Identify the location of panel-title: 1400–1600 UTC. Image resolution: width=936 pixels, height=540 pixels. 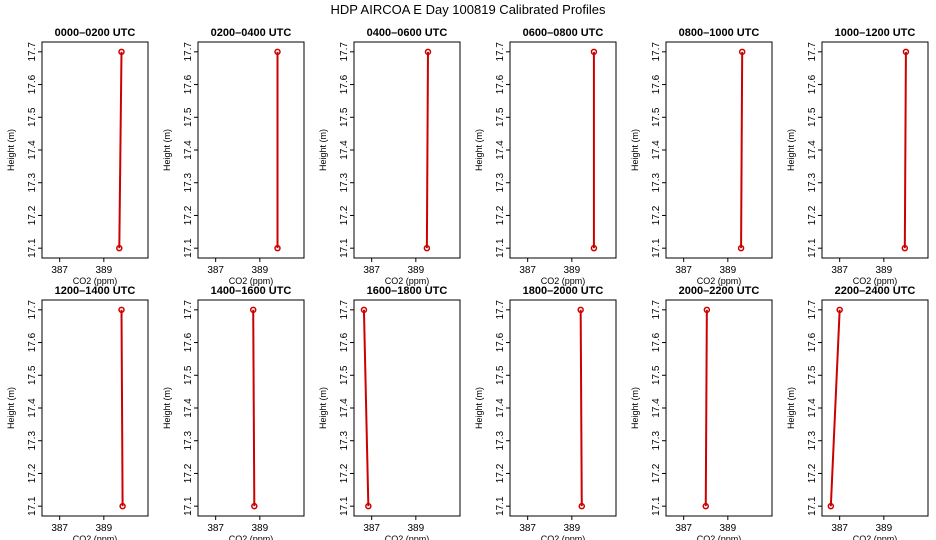
(251, 291).